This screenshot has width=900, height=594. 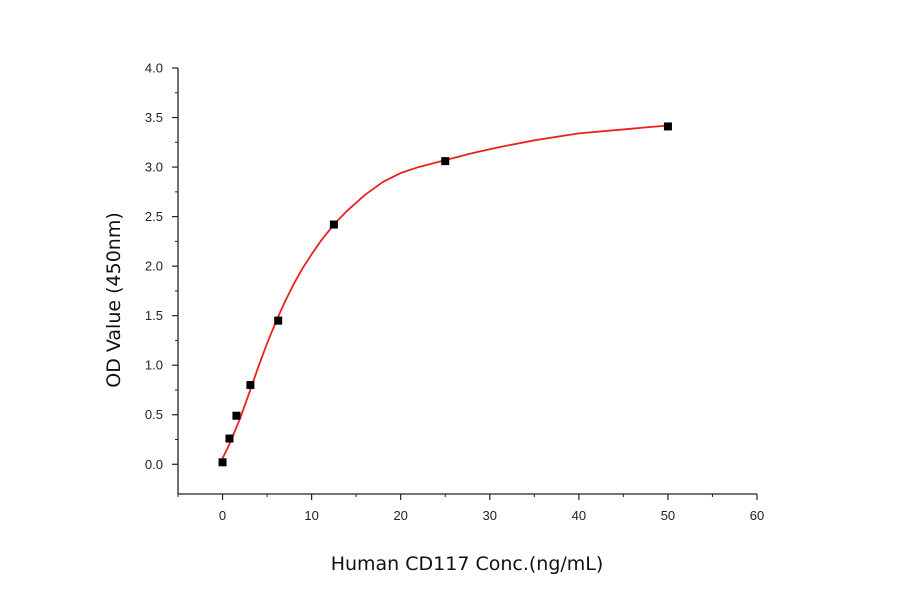 I want to click on y-axis-title: OD Value (450nm), so click(x=114, y=299).